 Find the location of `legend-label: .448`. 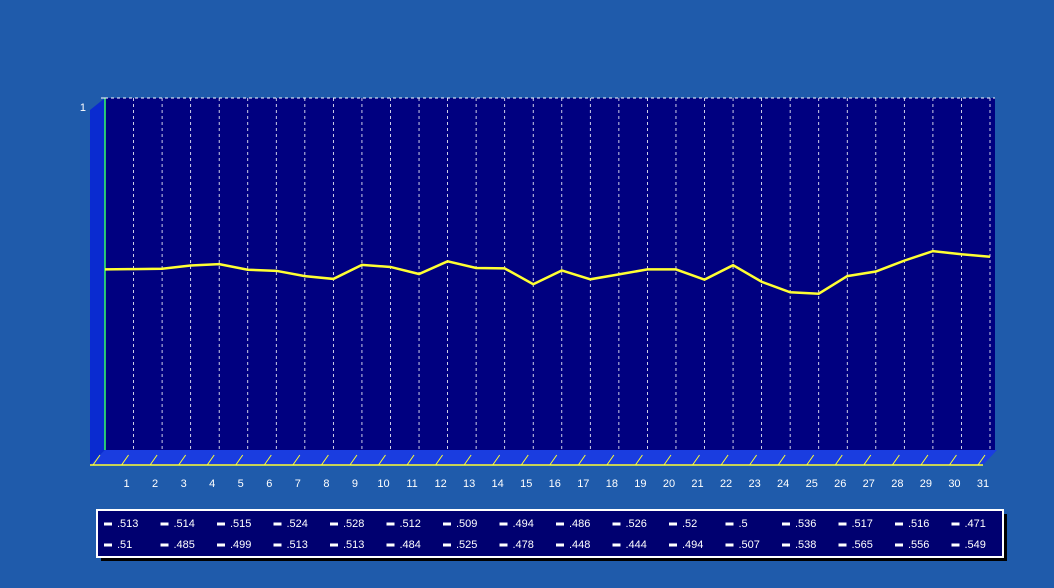

legend-label: .448 is located at coordinates (579, 545).